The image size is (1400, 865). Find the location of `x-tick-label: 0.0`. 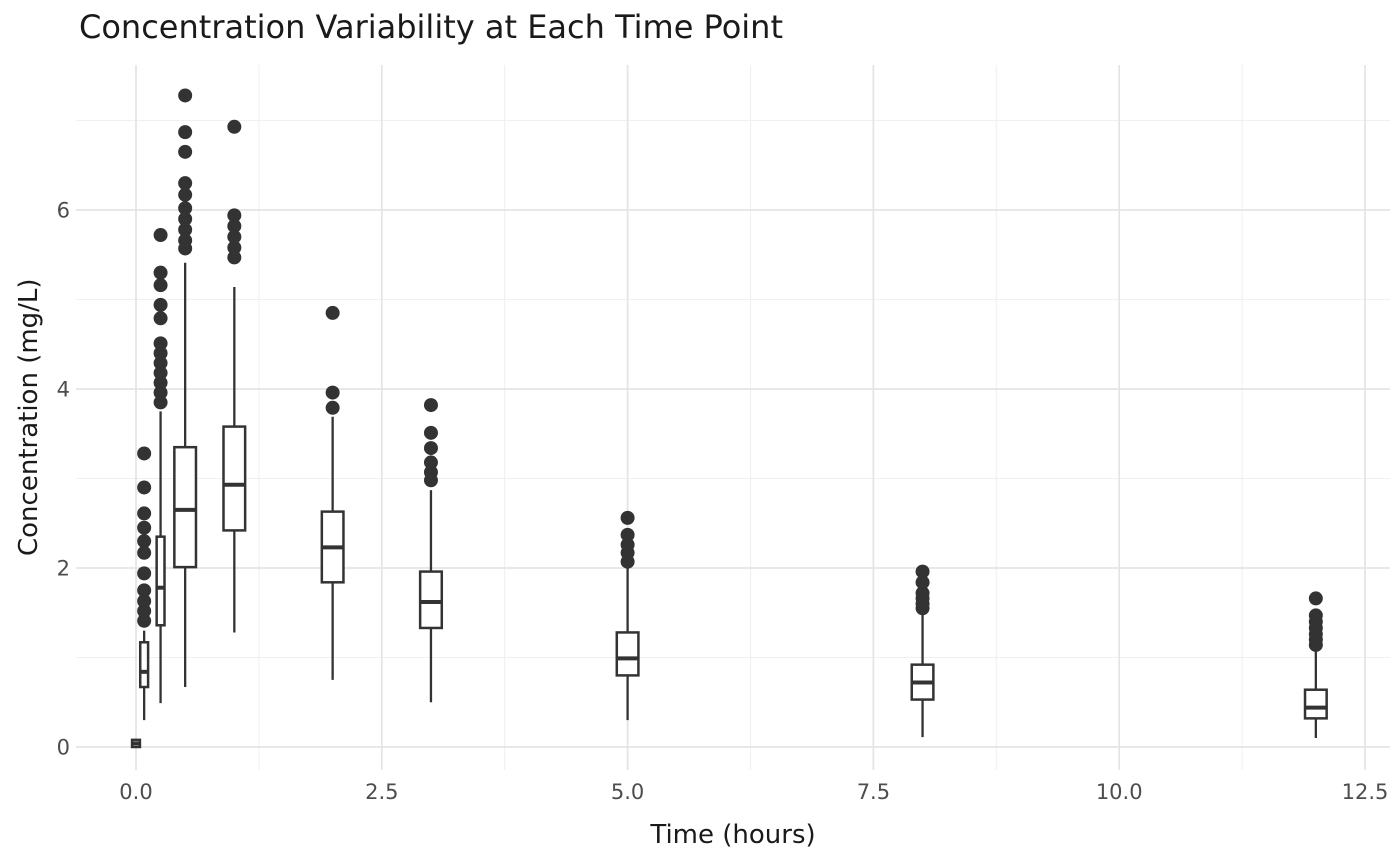

x-tick-label: 0.0 is located at coordinates (135, 792).